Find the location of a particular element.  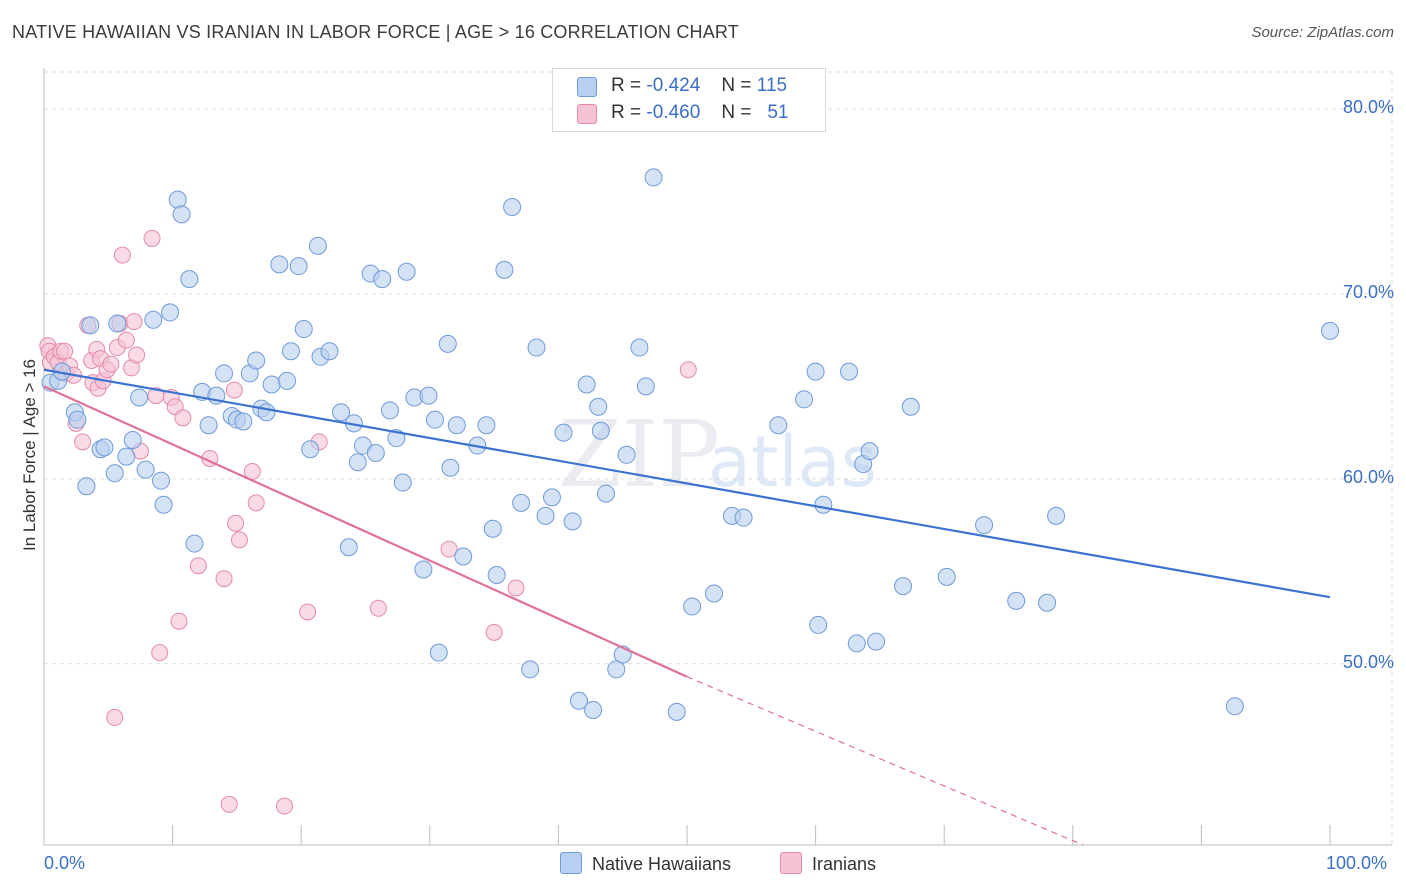

watermark-zip: ZIP is located at coordinates (639, 454).